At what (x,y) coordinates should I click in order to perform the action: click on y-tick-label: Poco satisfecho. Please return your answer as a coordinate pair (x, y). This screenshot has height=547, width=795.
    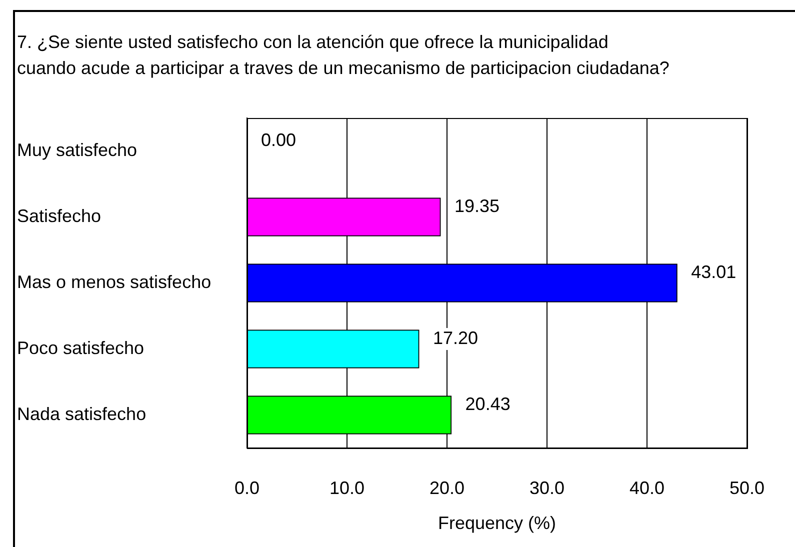
    Looking at the image, I should click on (80, 348).